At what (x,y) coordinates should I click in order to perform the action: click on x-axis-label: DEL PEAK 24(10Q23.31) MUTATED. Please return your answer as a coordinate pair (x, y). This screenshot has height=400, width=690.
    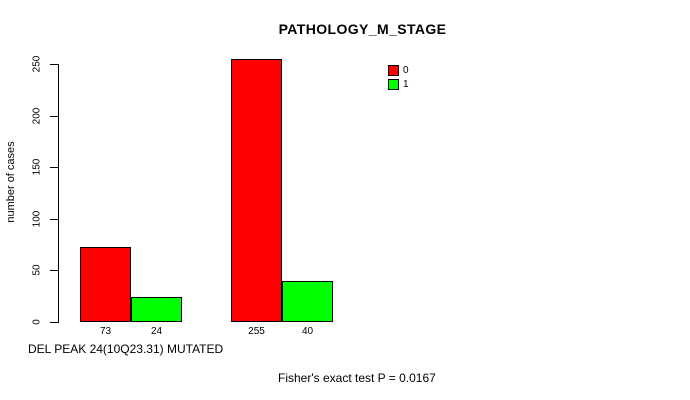
    Looking at the image, I should click on (126, 349).